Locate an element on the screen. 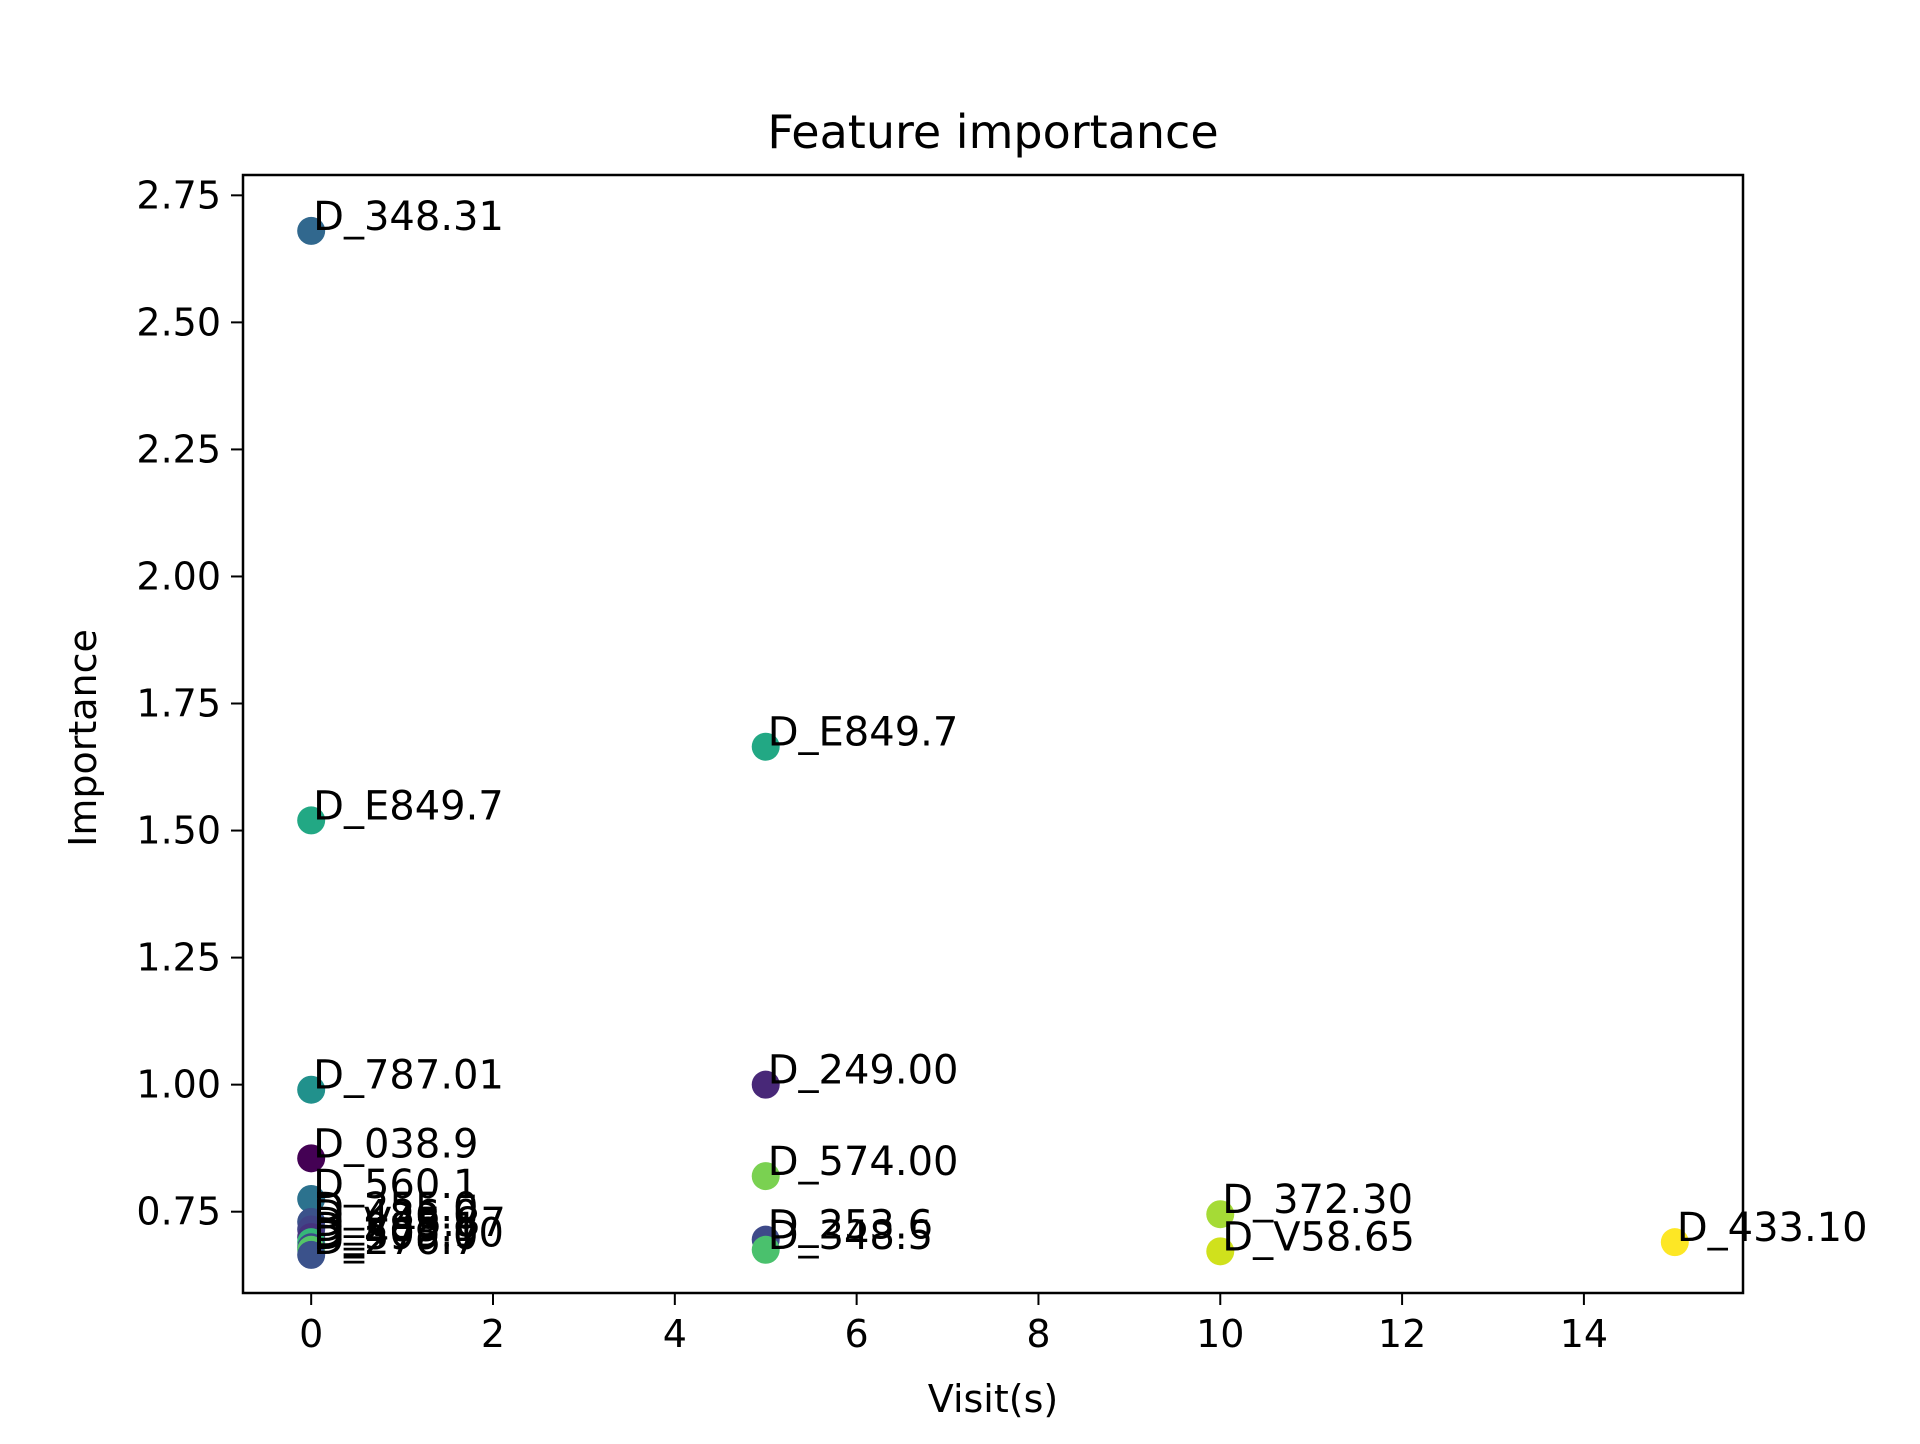 The width and height of the screenshot is (1920, 1444). data-point-label: D_348.31 is located at coordinates (408, 217).